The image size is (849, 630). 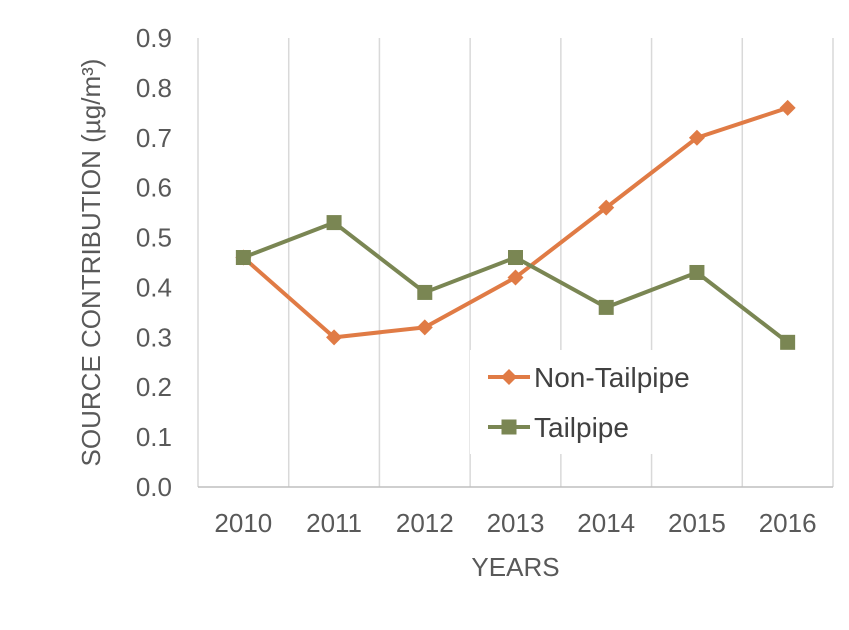 I want to click on x-tick-label: 2016, so click(x=788, y=523).